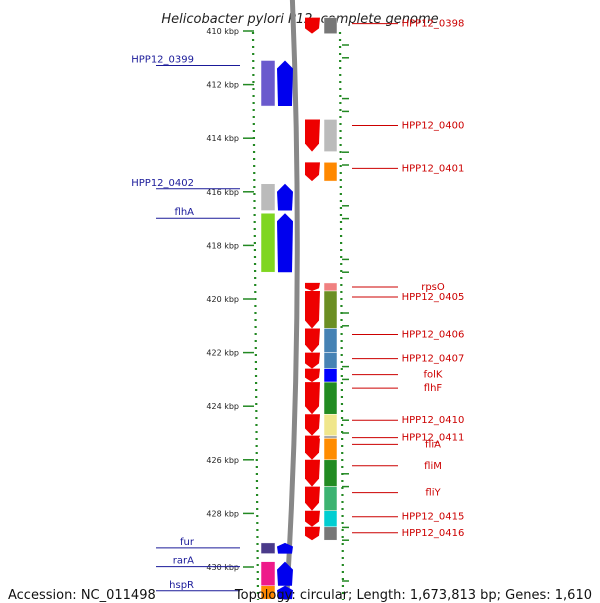  What do you see at coordinates (222, 192) in the screenshot?
I see `kbp-label: 416 kbp` at bounding box center [222, 192].